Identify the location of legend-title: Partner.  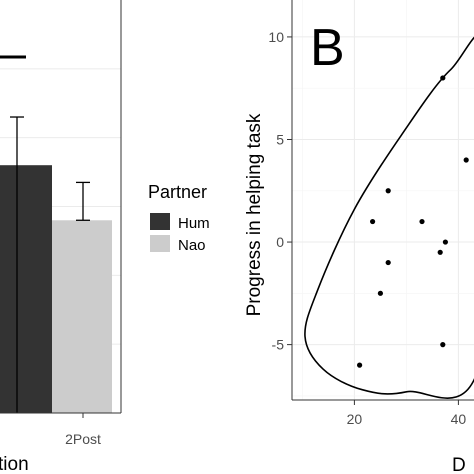
(177, 192).